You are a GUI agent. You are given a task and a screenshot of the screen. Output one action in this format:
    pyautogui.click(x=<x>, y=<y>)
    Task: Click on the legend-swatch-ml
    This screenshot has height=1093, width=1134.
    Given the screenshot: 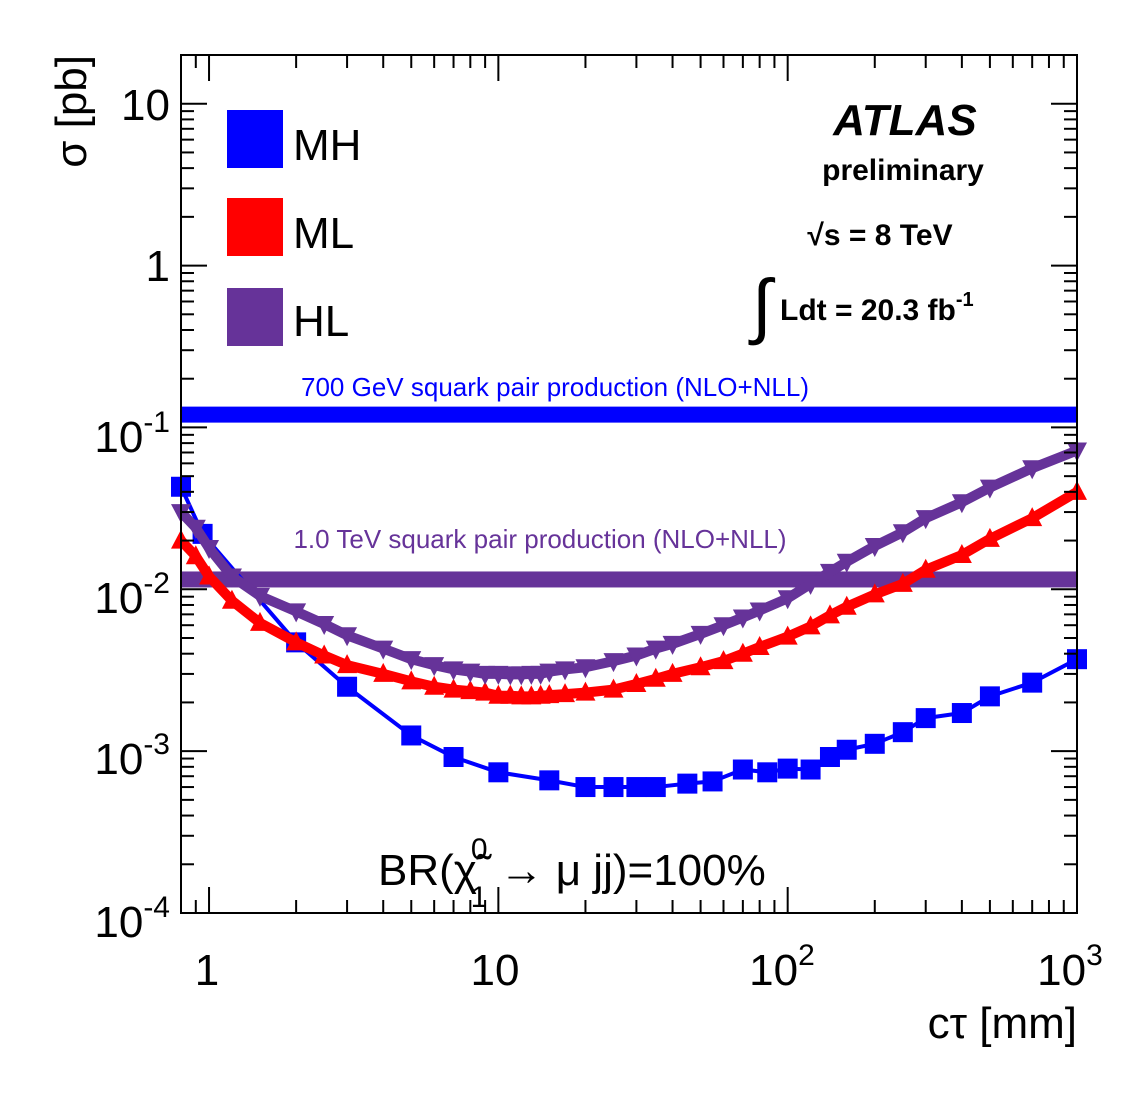 What is the action you would take?
    pyautogui.click(x=255, y=227)
    